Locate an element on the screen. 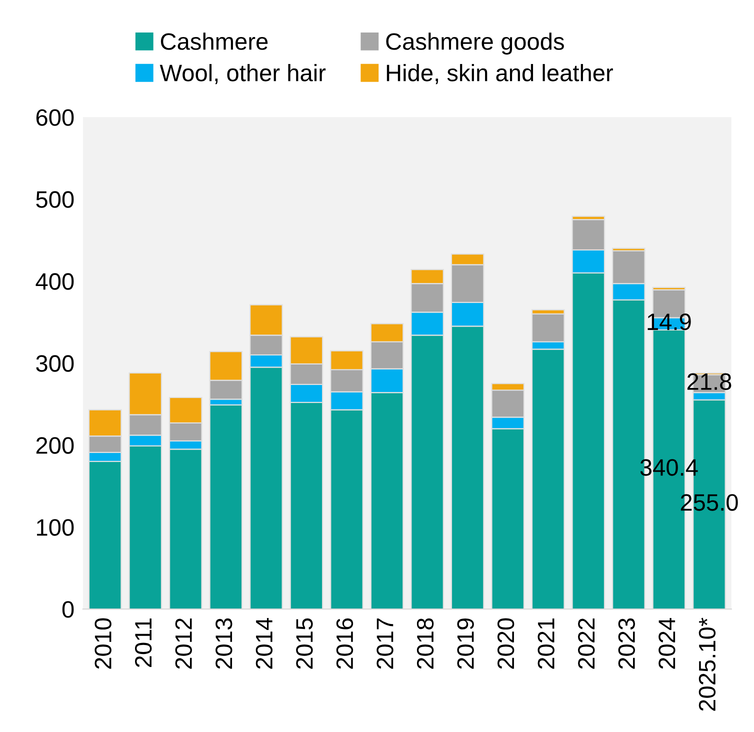 This screenshot has height=732, width=754. x-tick-label: 2017 is located at coordinates (385, 643).